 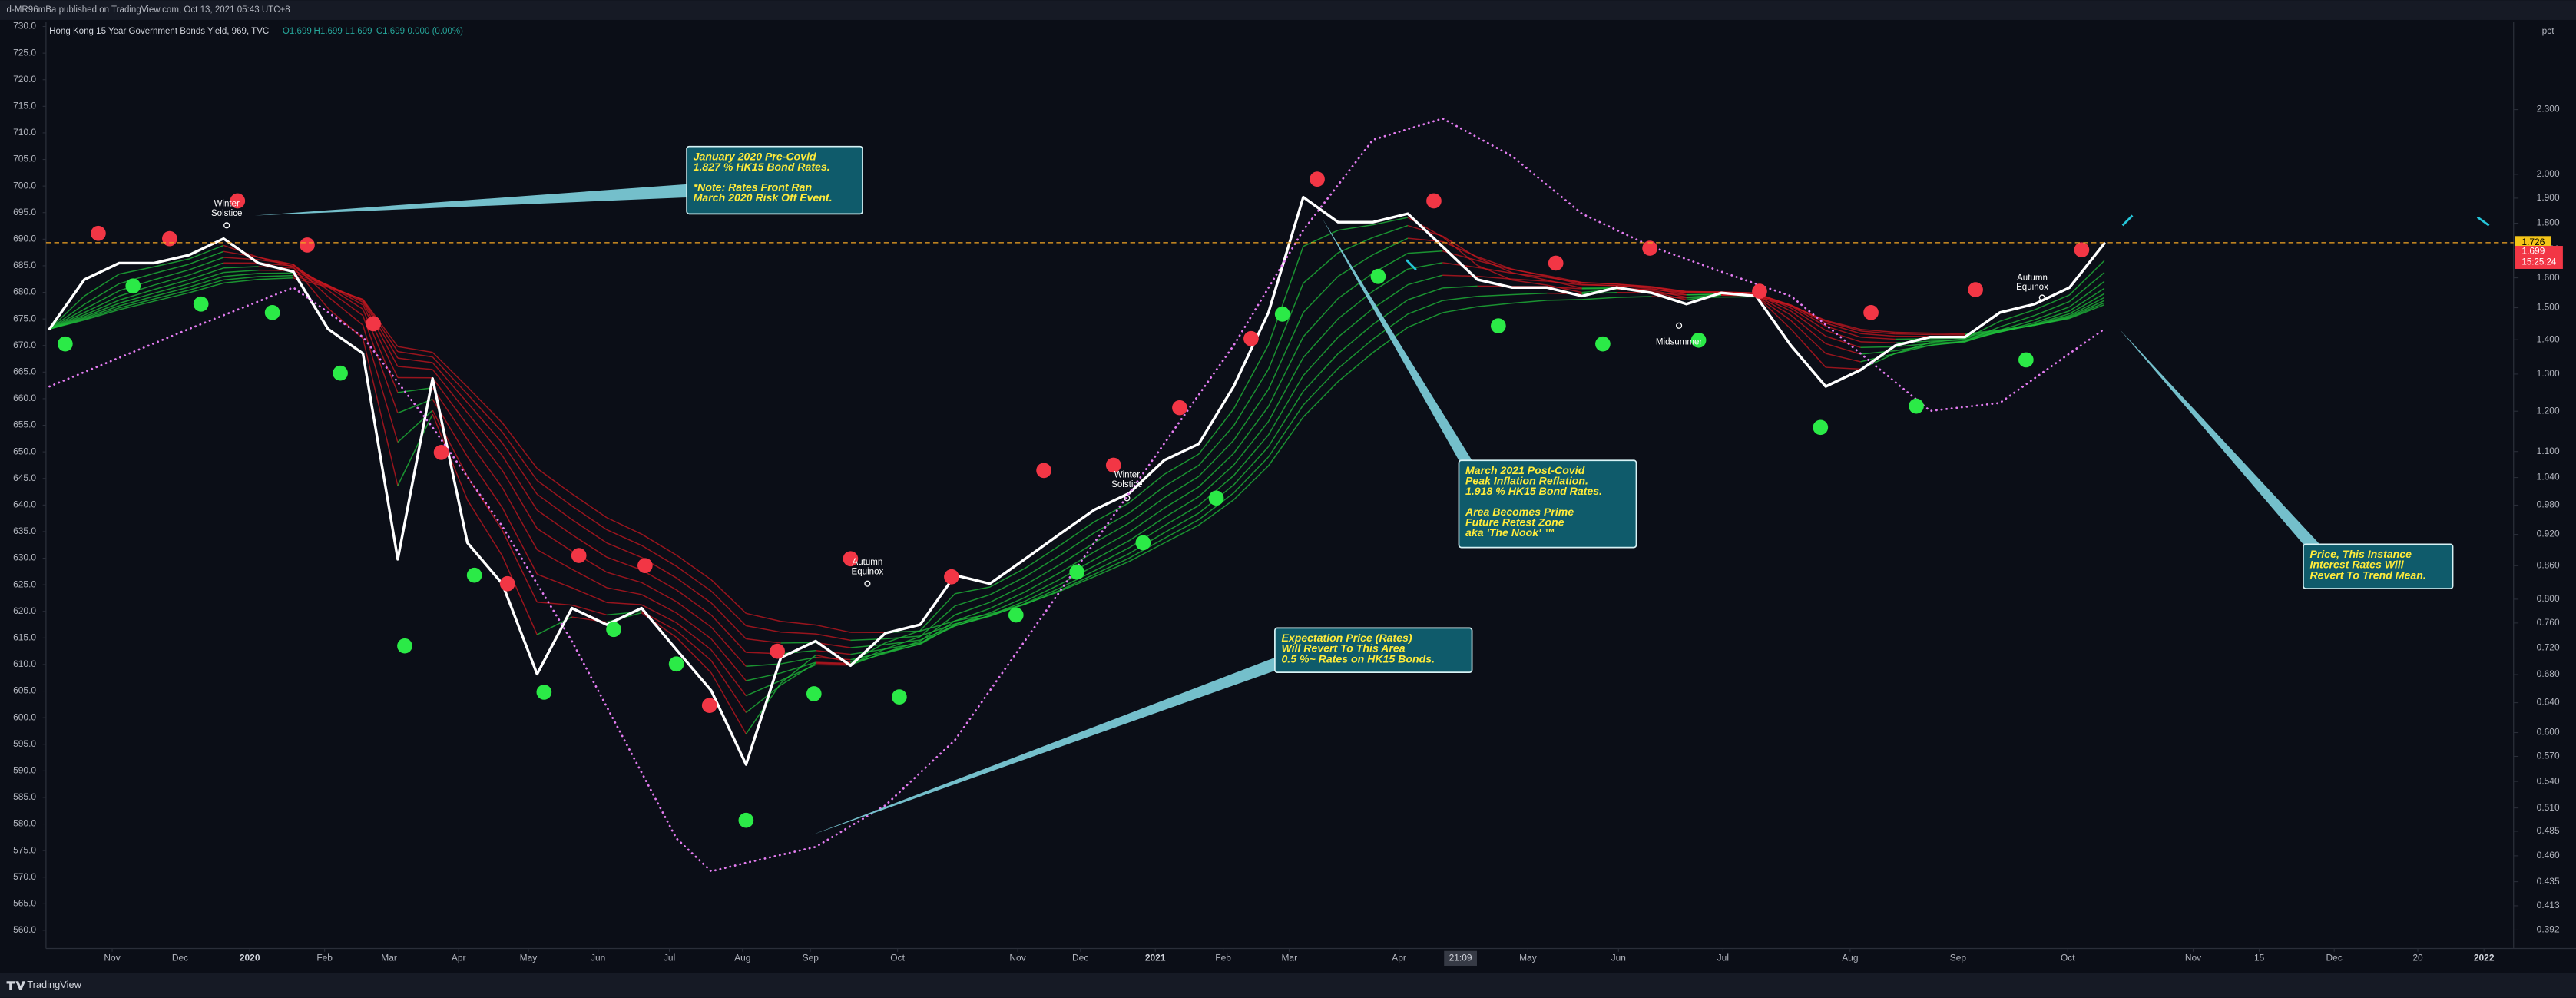 What do you see at coordinates (24, 902) in the screenshot?
I see `y-tick-label: 565.0` at bounding box center [24, 902].